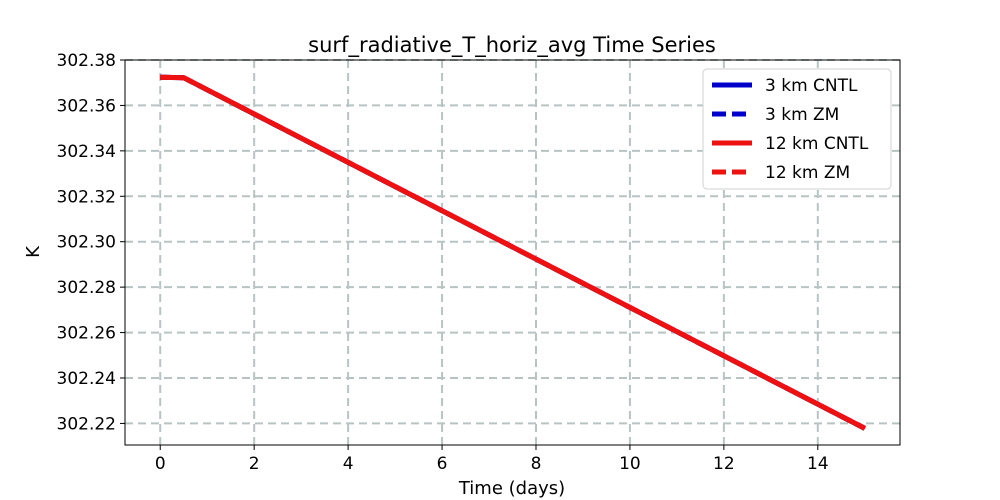 This screenshot has width=1000, height=500. Describe the element at coordinates (442, 464) in the screenshot. I see `x-tick-label: 6` at that location.